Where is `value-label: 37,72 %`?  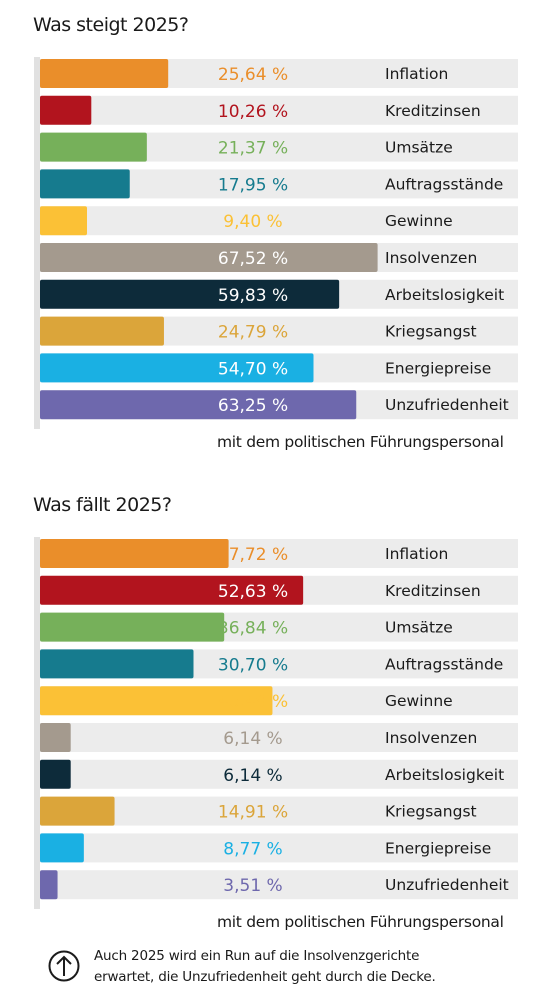 value-label: 37,72 % is located at coordinates (253, 555).